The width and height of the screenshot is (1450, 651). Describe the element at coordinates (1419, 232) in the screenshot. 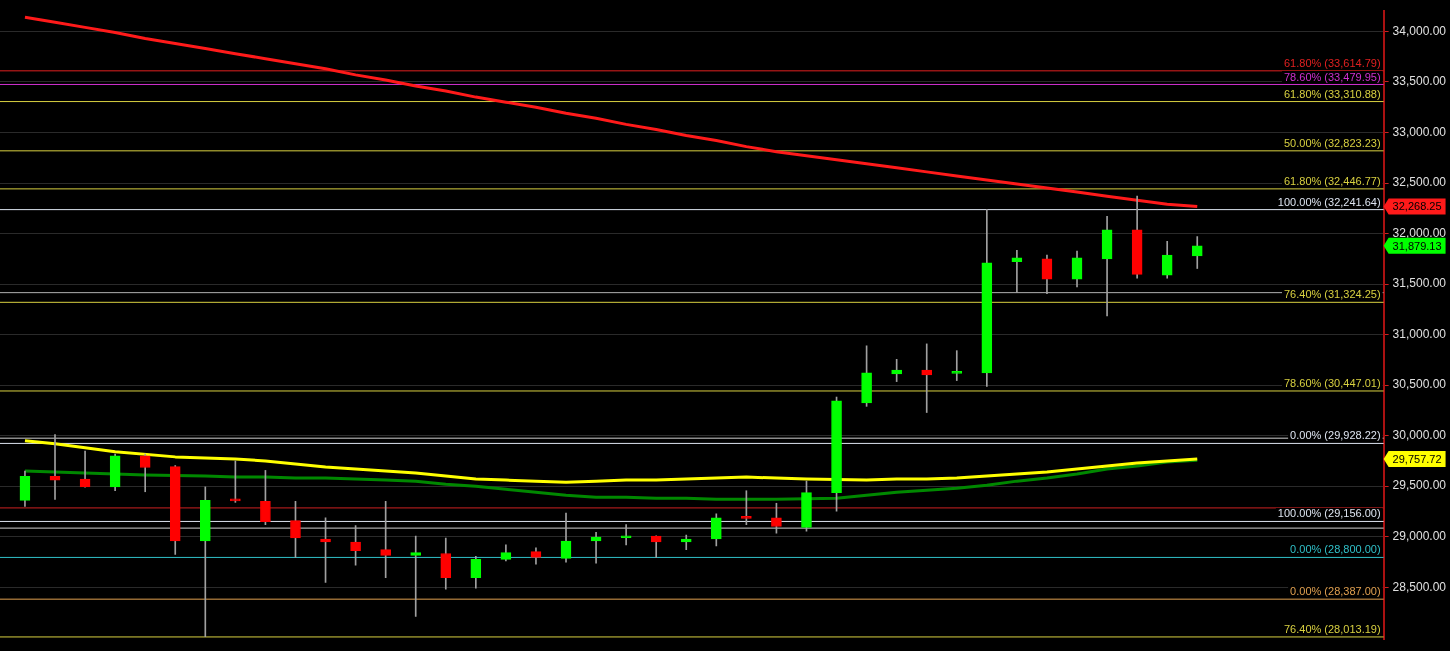

I see `y-tick-label: 32,000.00` at that location.